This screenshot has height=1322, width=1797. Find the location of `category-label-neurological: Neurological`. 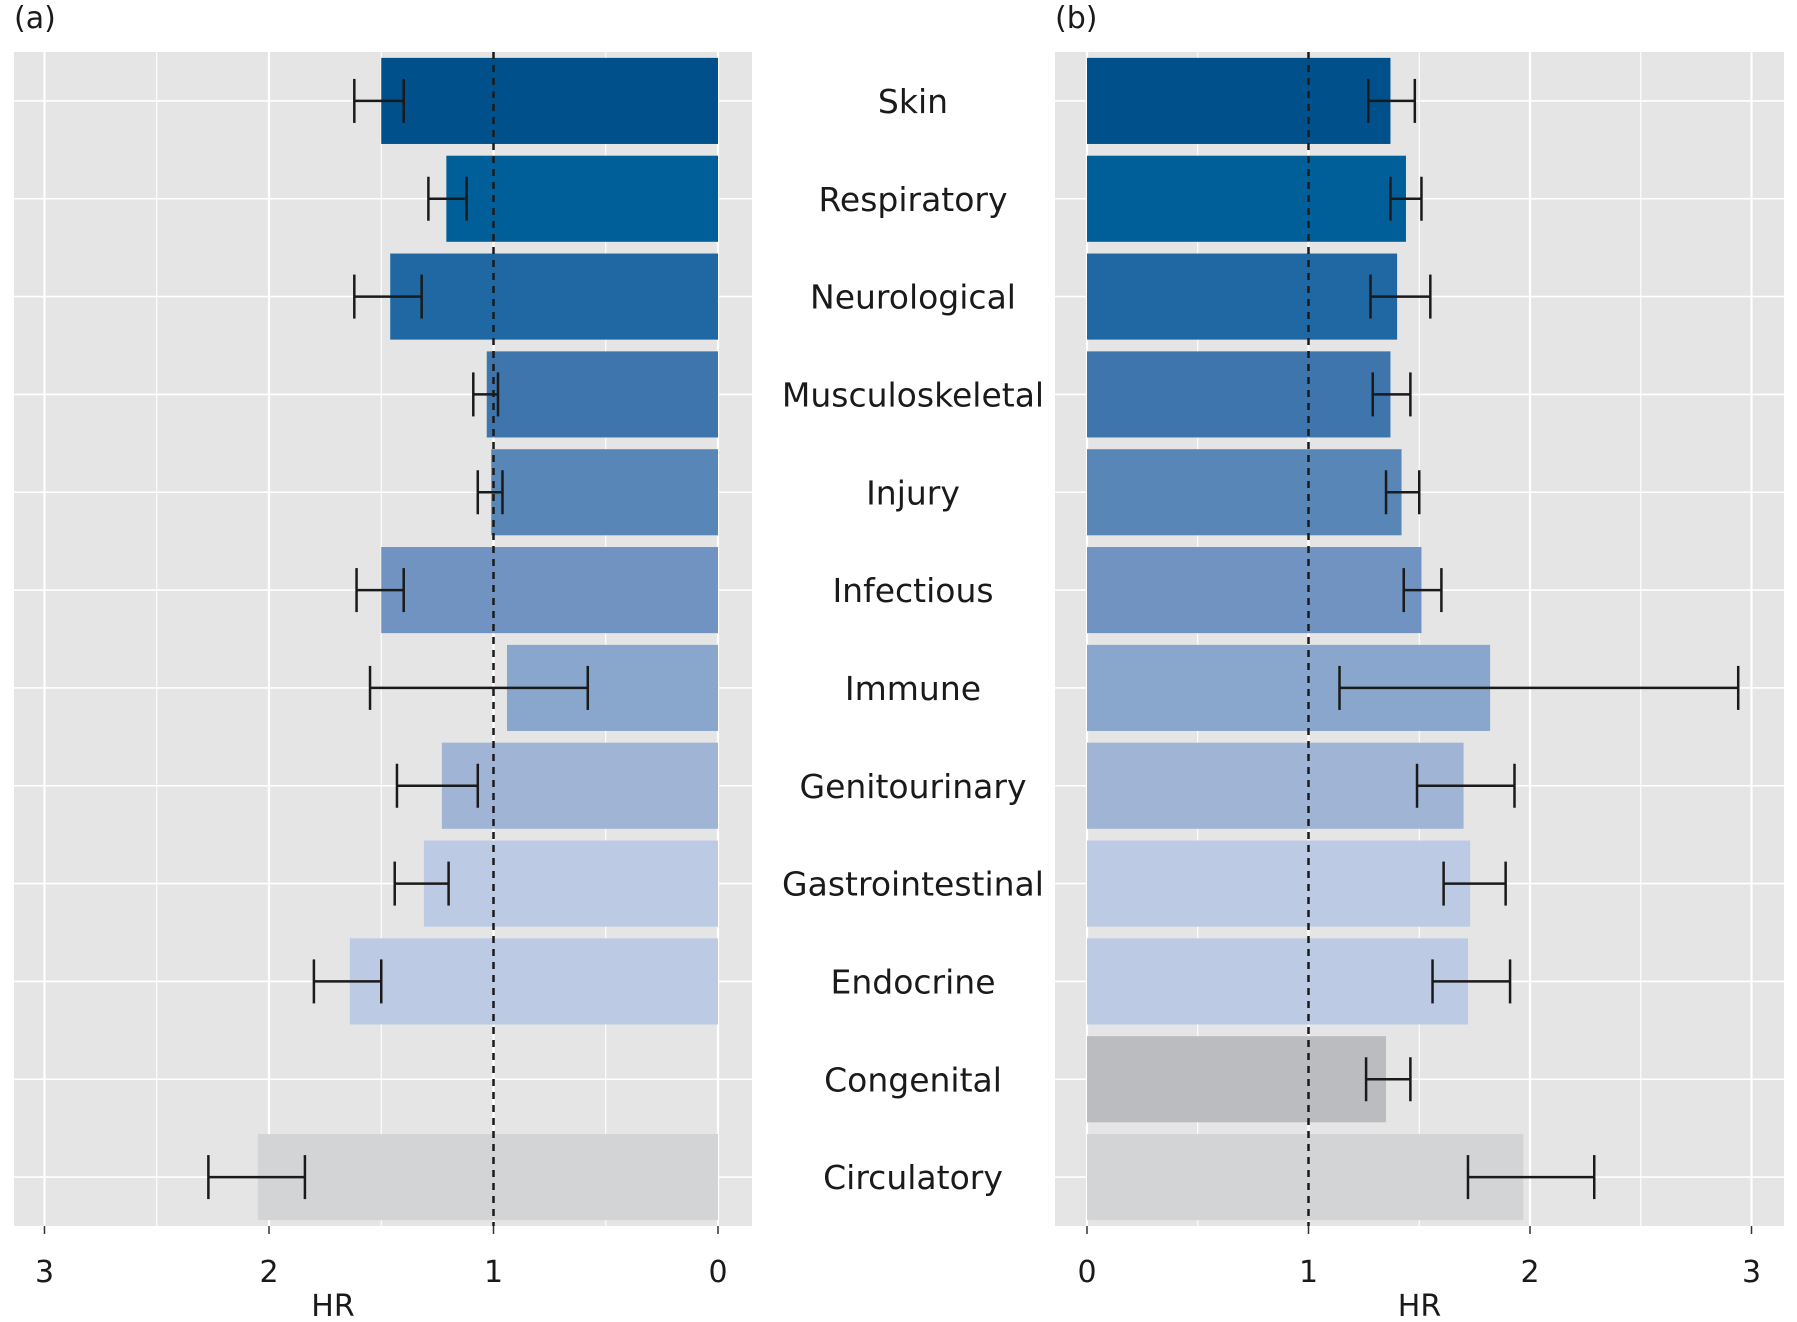

category-label-neurological: Neurological is located at coordinates (913, 297).